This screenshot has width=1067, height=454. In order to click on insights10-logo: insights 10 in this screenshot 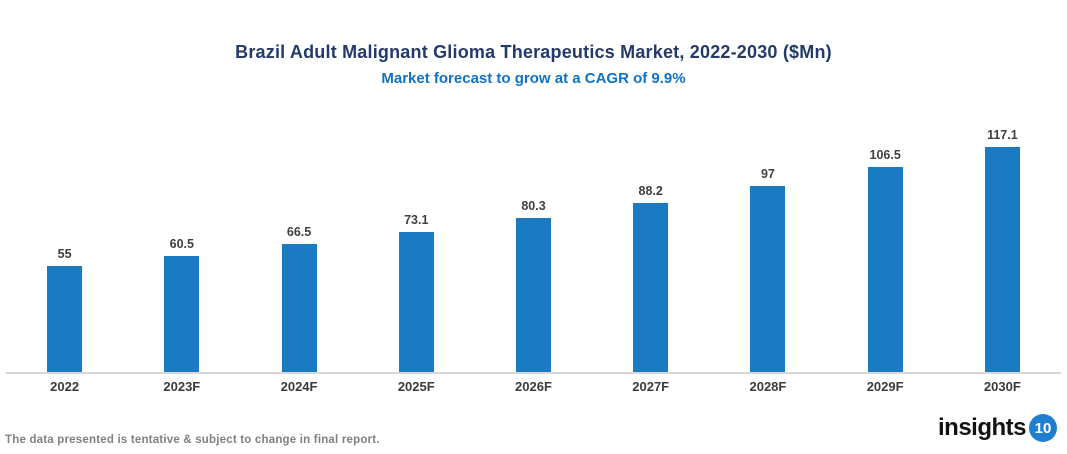, I will do `click(997, 431)`.